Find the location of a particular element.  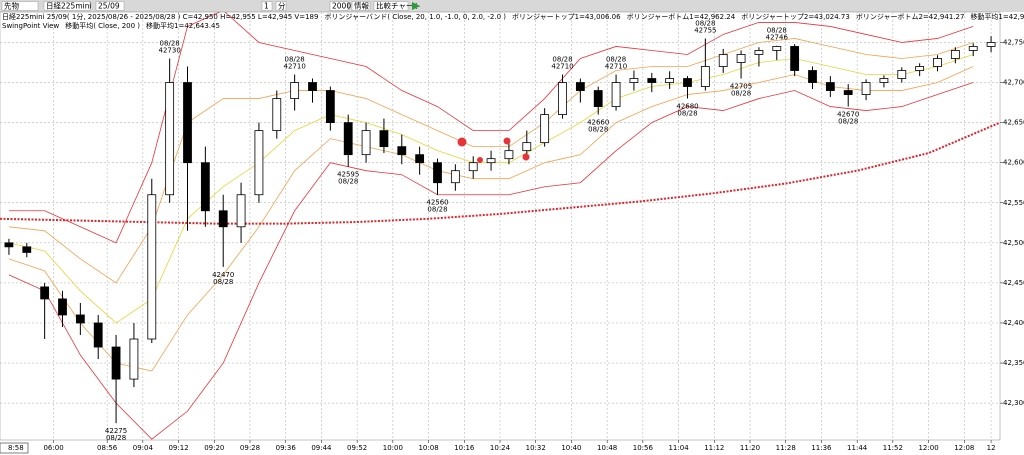

toolbar-label: 分 is located at coordinates (282, 6).